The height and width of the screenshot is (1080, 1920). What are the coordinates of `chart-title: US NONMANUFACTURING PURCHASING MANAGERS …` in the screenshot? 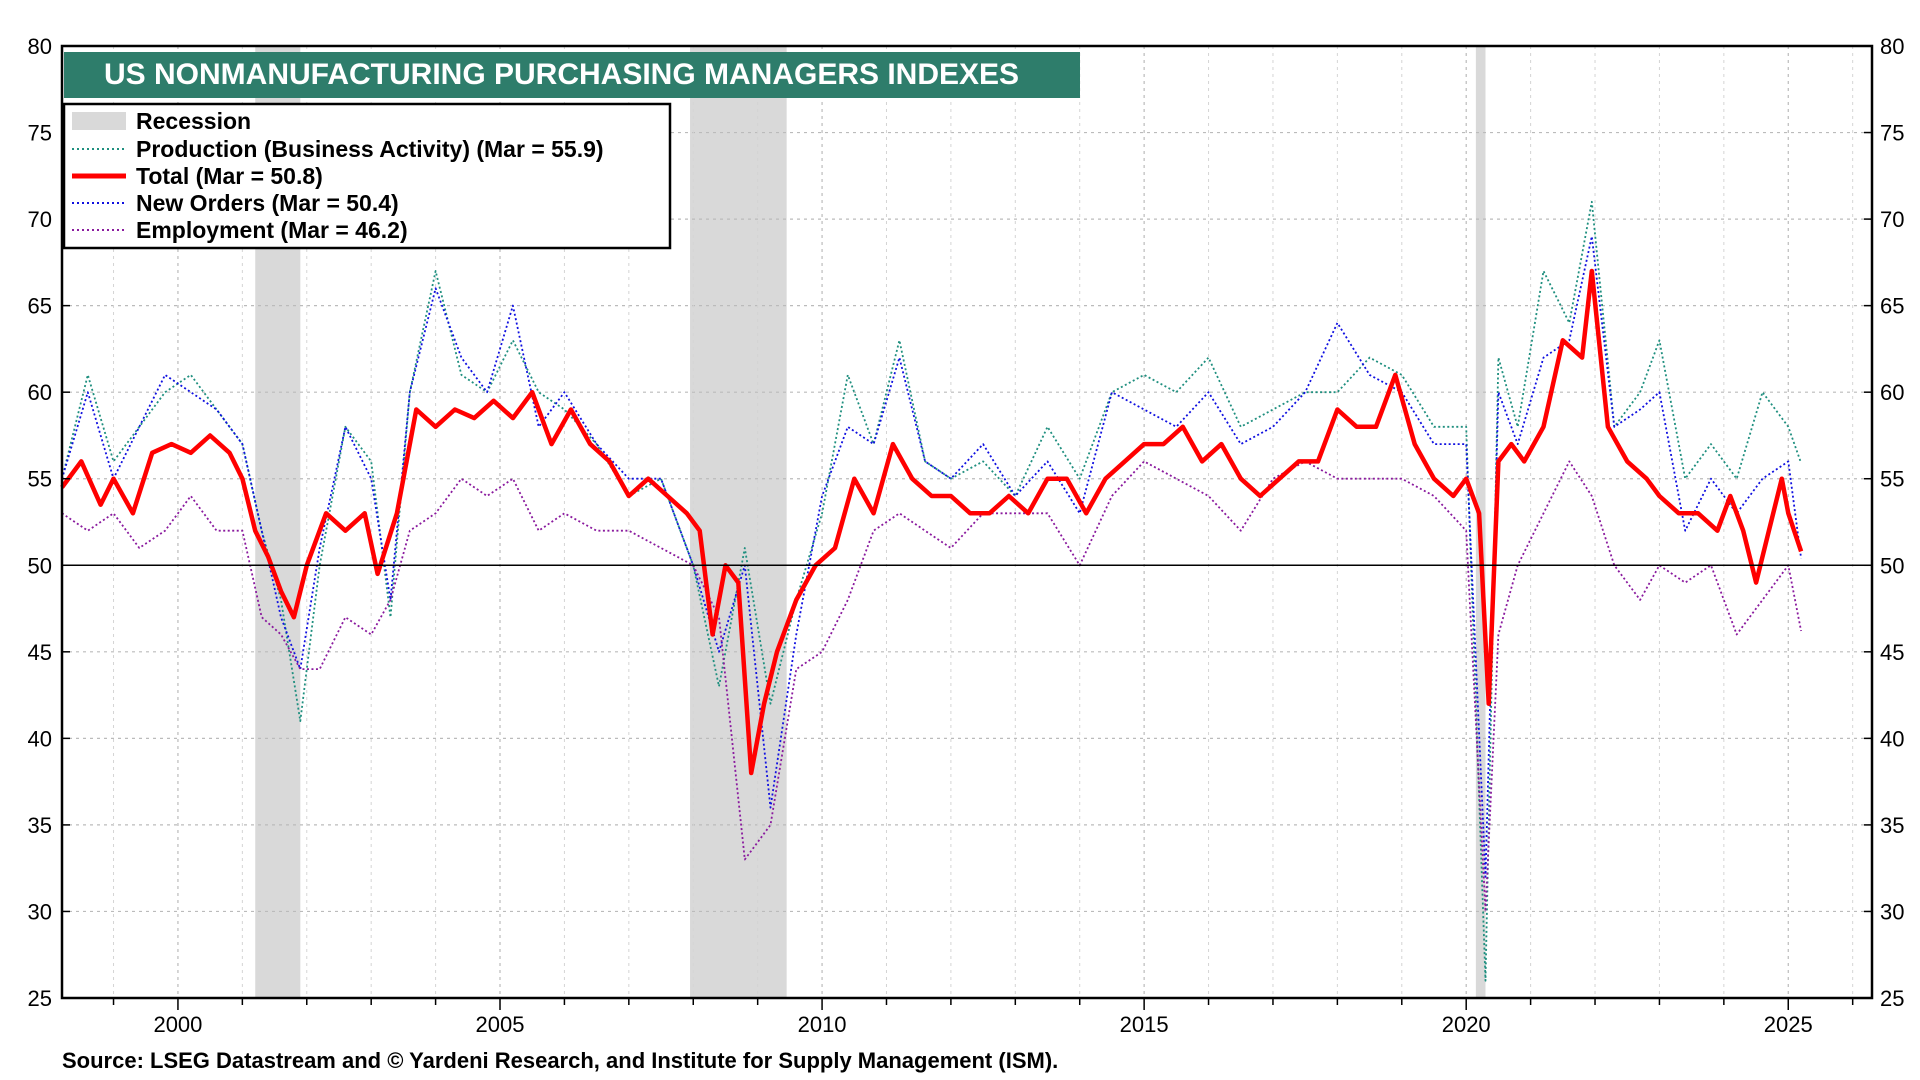 It's located at (561, 74).